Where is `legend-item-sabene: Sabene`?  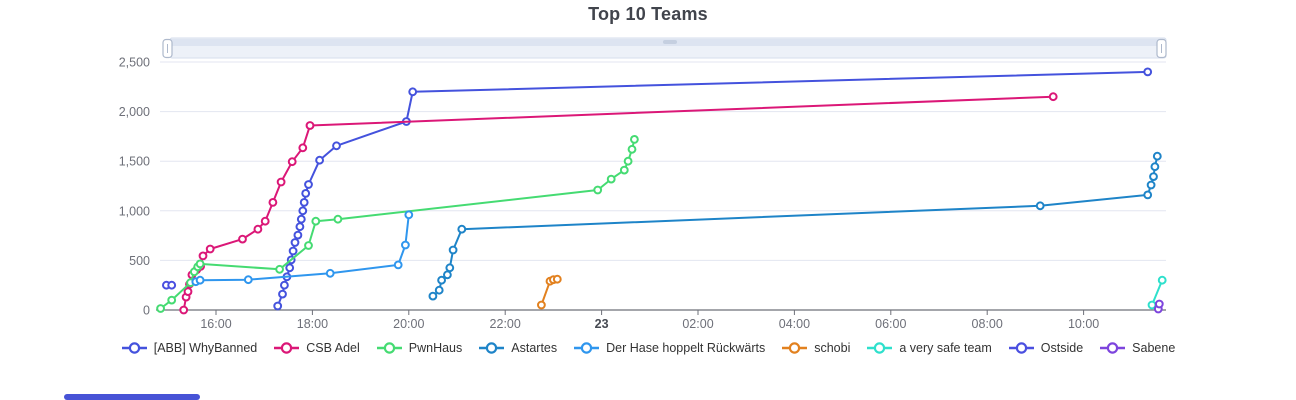 legend-item-sabene: Sabene is located at coordinates (1137, 348).